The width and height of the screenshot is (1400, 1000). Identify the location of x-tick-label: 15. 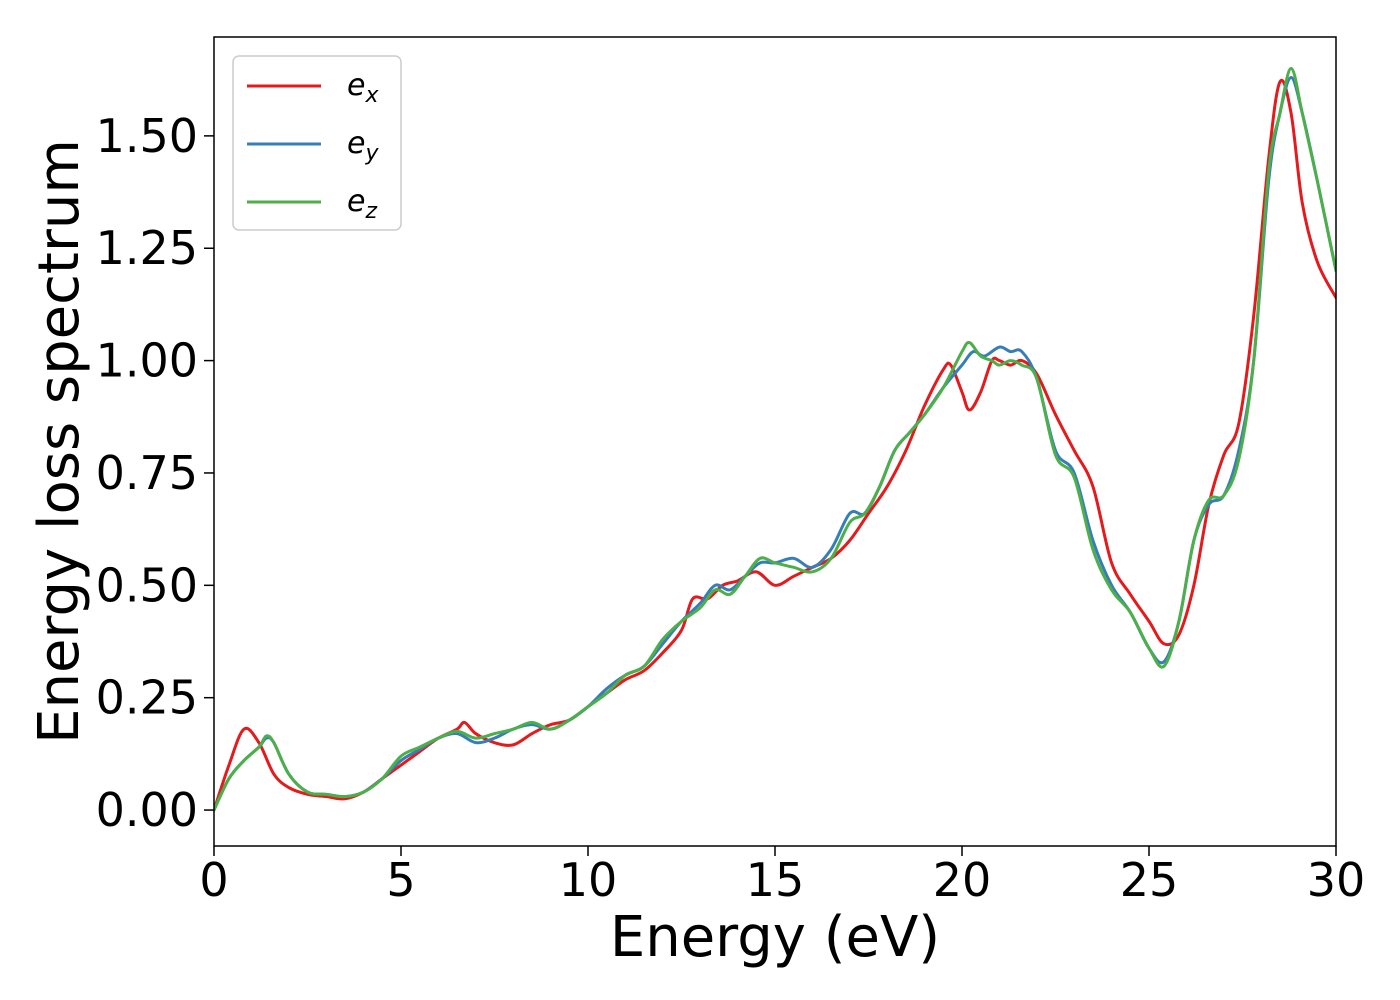
(775, 880).